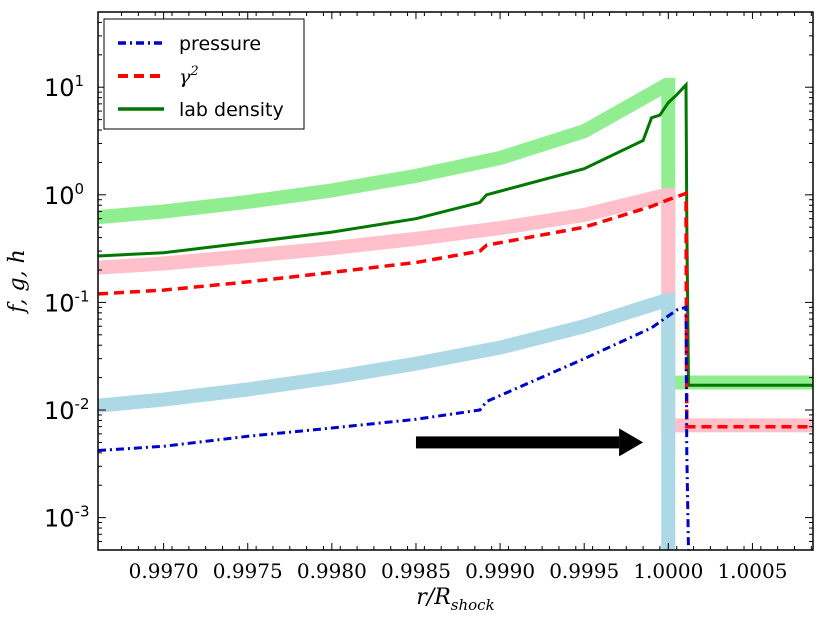 The width and height of the screenshot is (830, 626). What do you see at coordinates (164, 571) in the screenshot?
I see `x-tick-label: 0.9970` at bounding box center [164, 571].